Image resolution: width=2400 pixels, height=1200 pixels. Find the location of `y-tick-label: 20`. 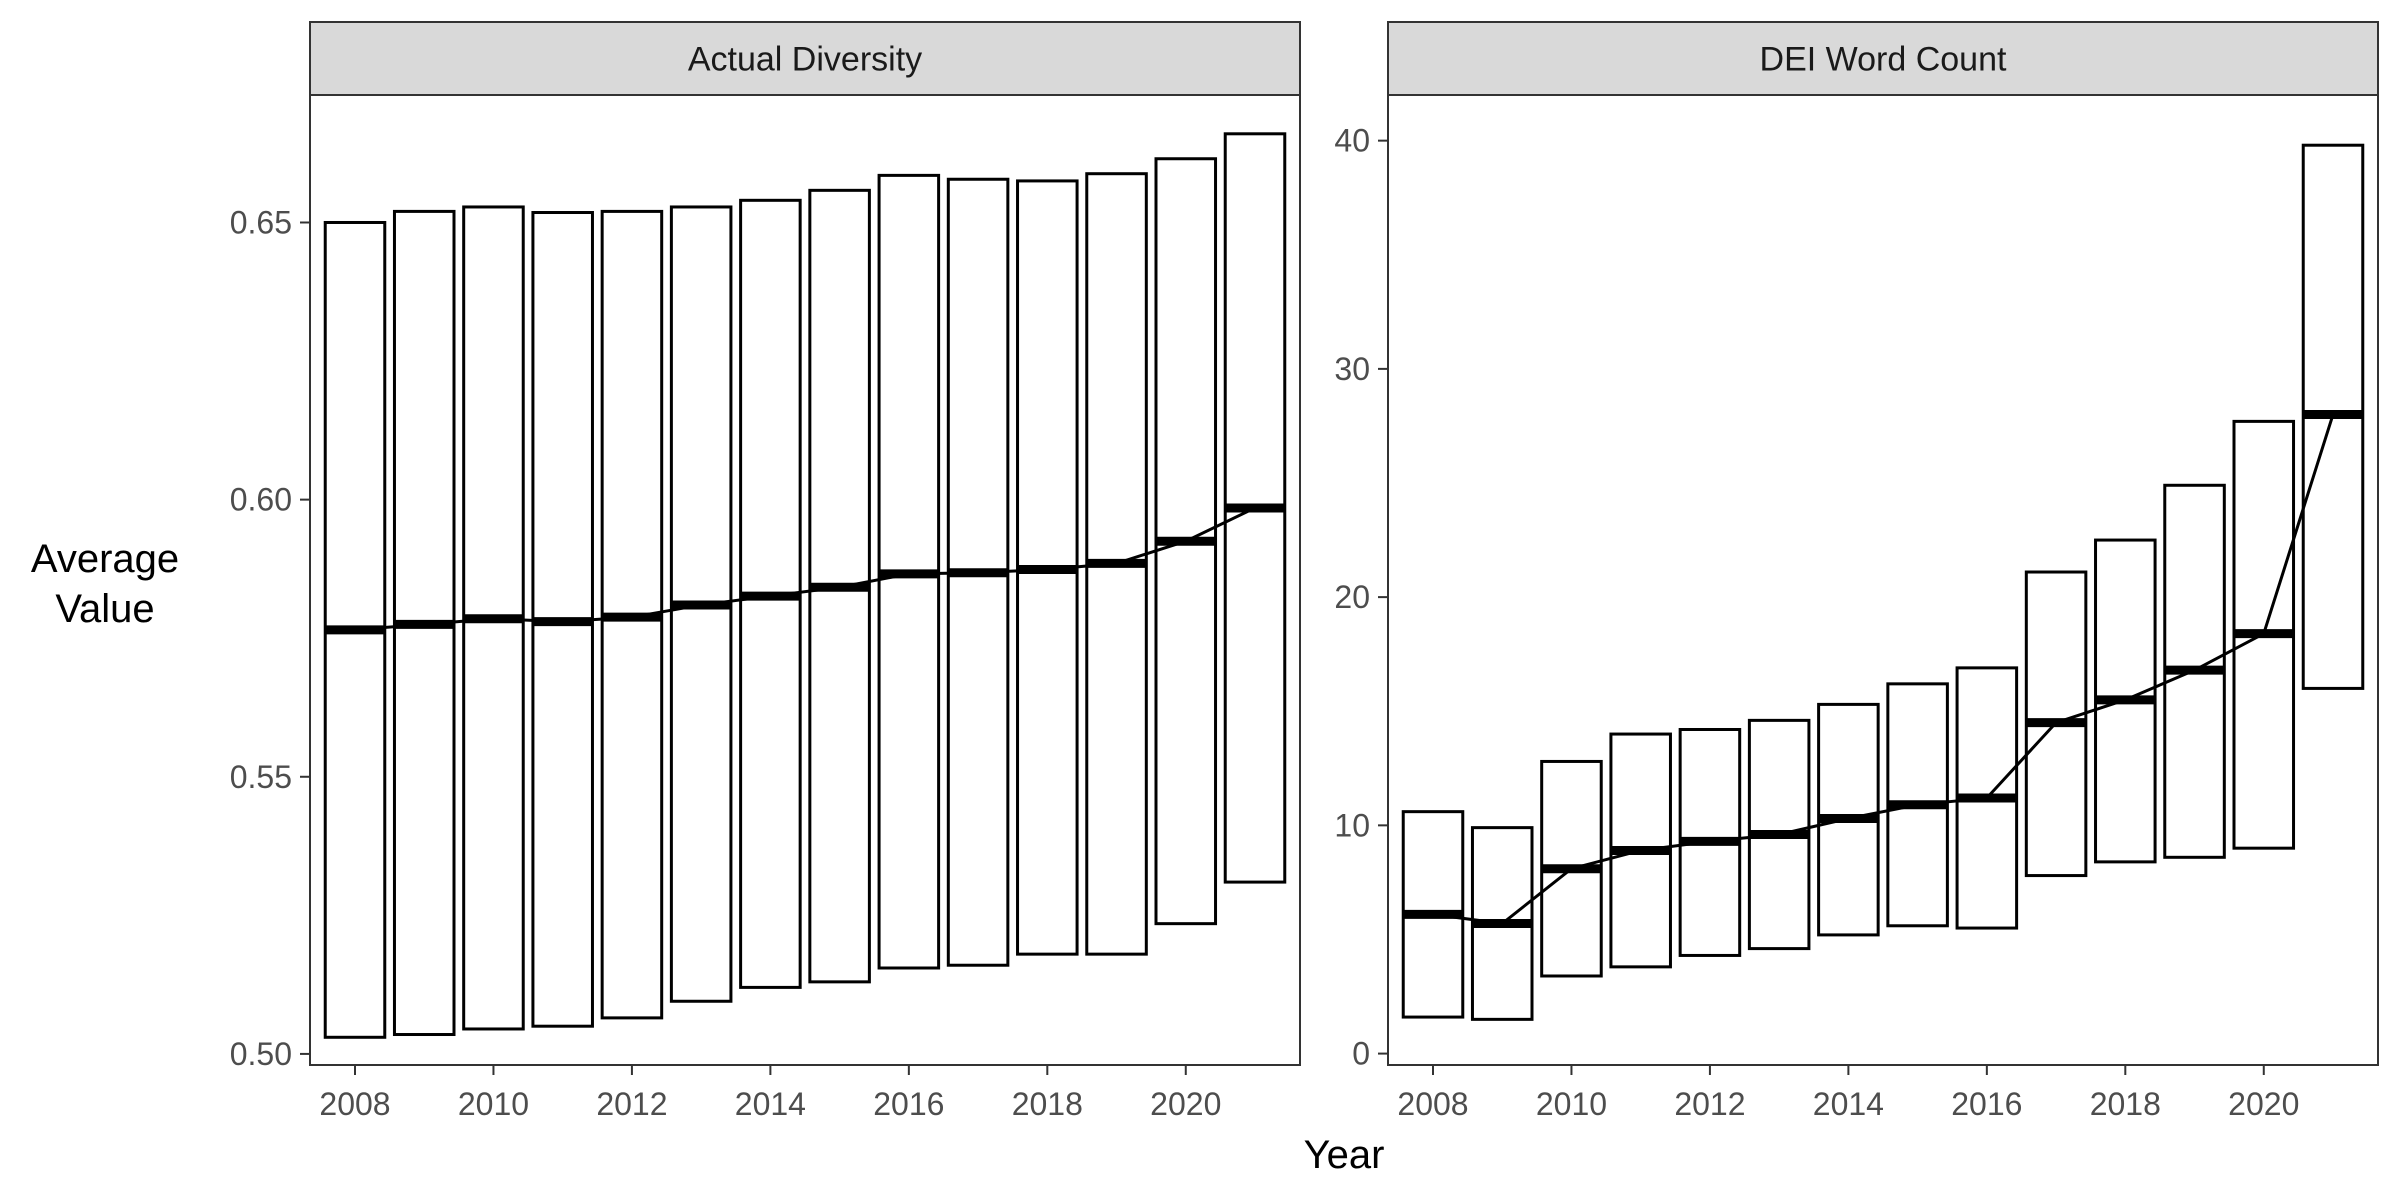

y-tick-label: 20 is located at coordinates (1352, 597).